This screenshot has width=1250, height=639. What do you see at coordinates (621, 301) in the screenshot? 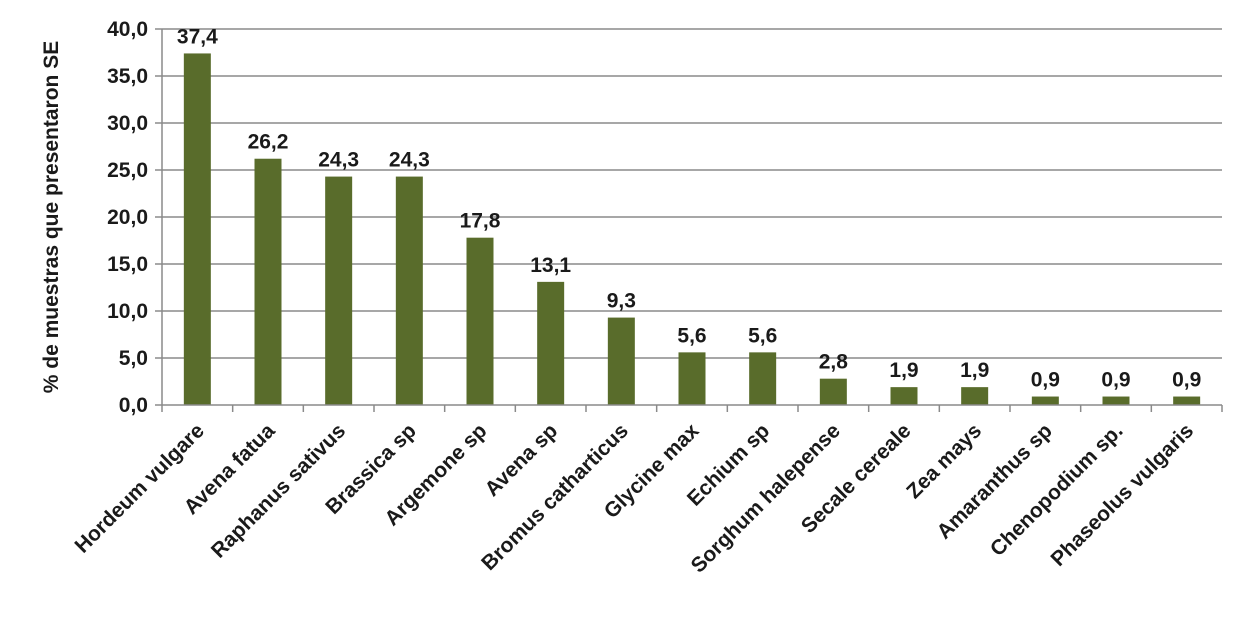
I see `data-label: 9,3` at bounding box center [621, 301].